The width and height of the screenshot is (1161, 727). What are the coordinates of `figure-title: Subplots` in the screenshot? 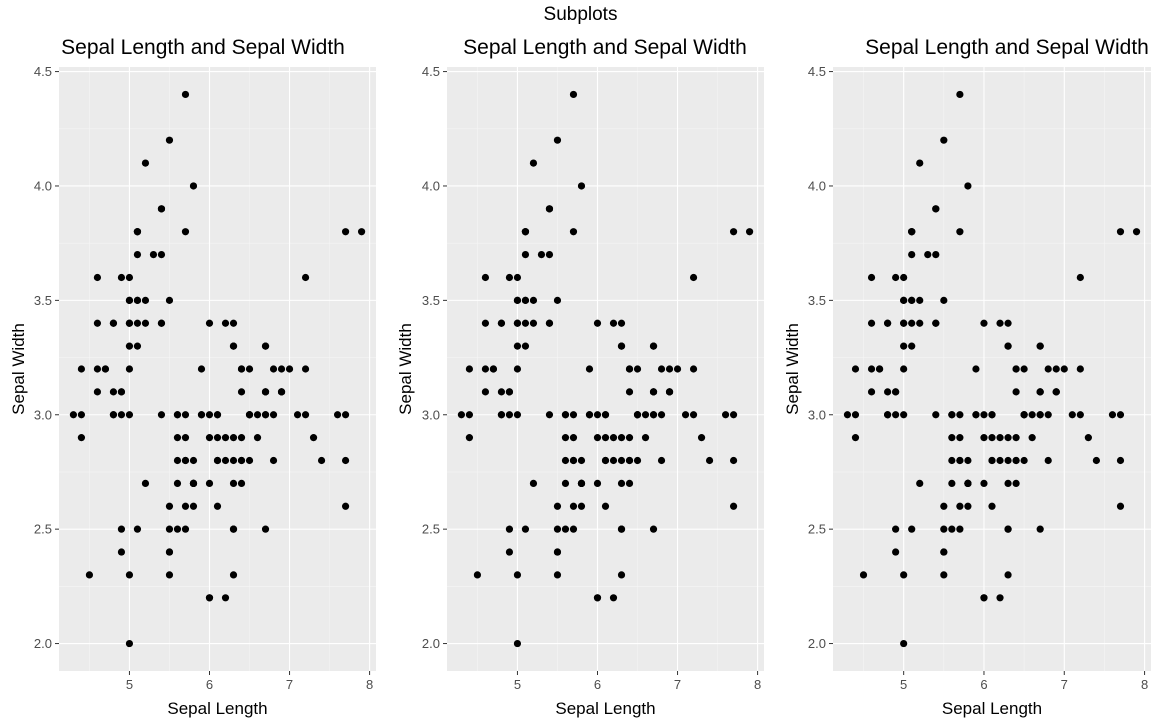 It's located at (580, 14).